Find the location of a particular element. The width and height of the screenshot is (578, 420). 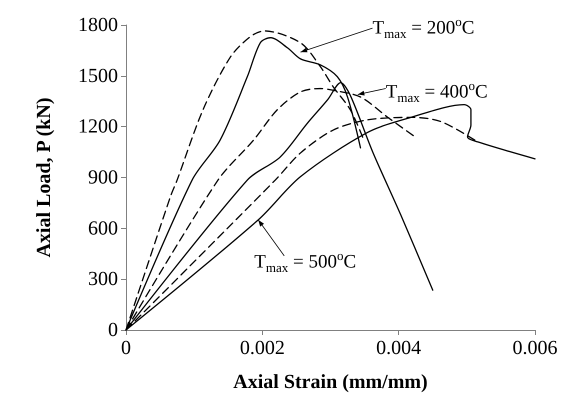

annotation: T$_{max}$ = 400$^{o}$C is located at coordinates (437, 92).